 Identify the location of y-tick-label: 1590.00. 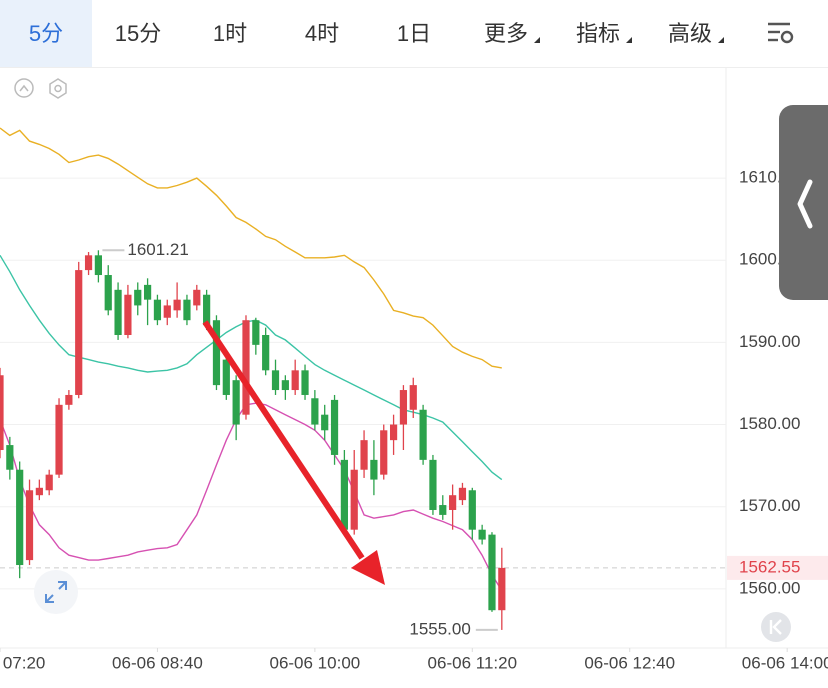
(769, 341).